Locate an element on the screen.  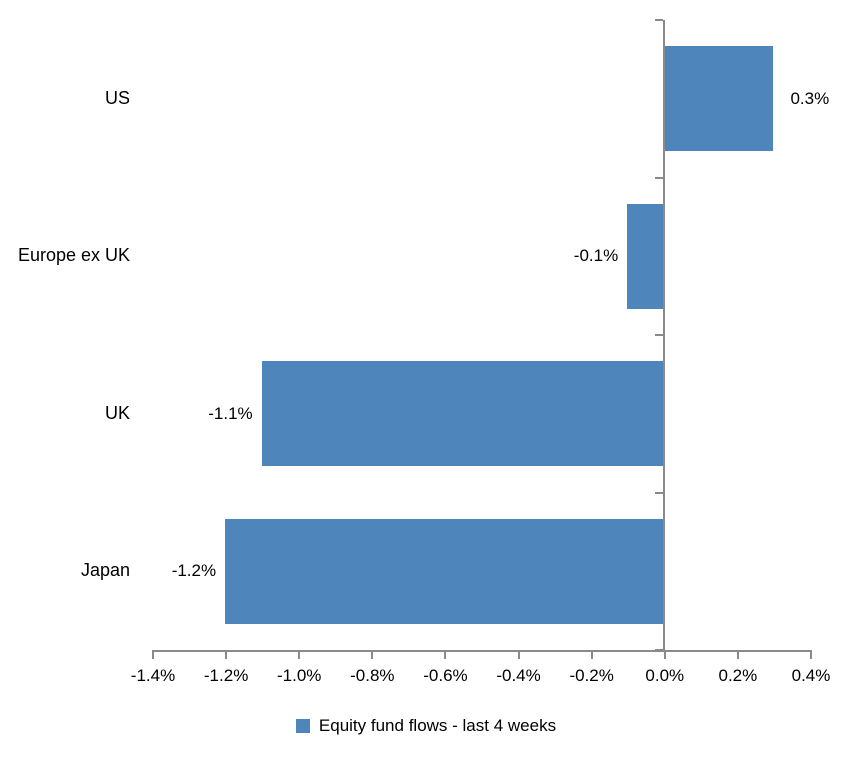
x-tick-label: 0.4% is located at coordinates (811, 675).